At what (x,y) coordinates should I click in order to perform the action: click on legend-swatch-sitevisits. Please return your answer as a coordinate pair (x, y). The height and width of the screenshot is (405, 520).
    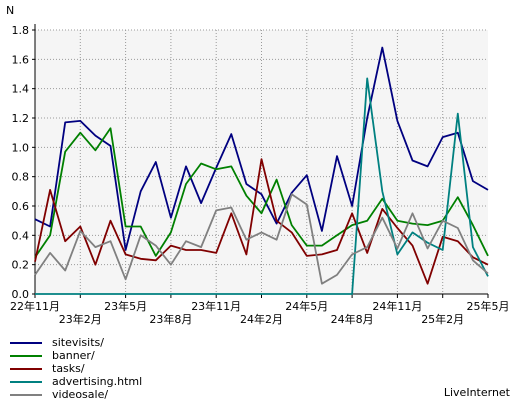
    Looking at the image, I should click on (26, 343).